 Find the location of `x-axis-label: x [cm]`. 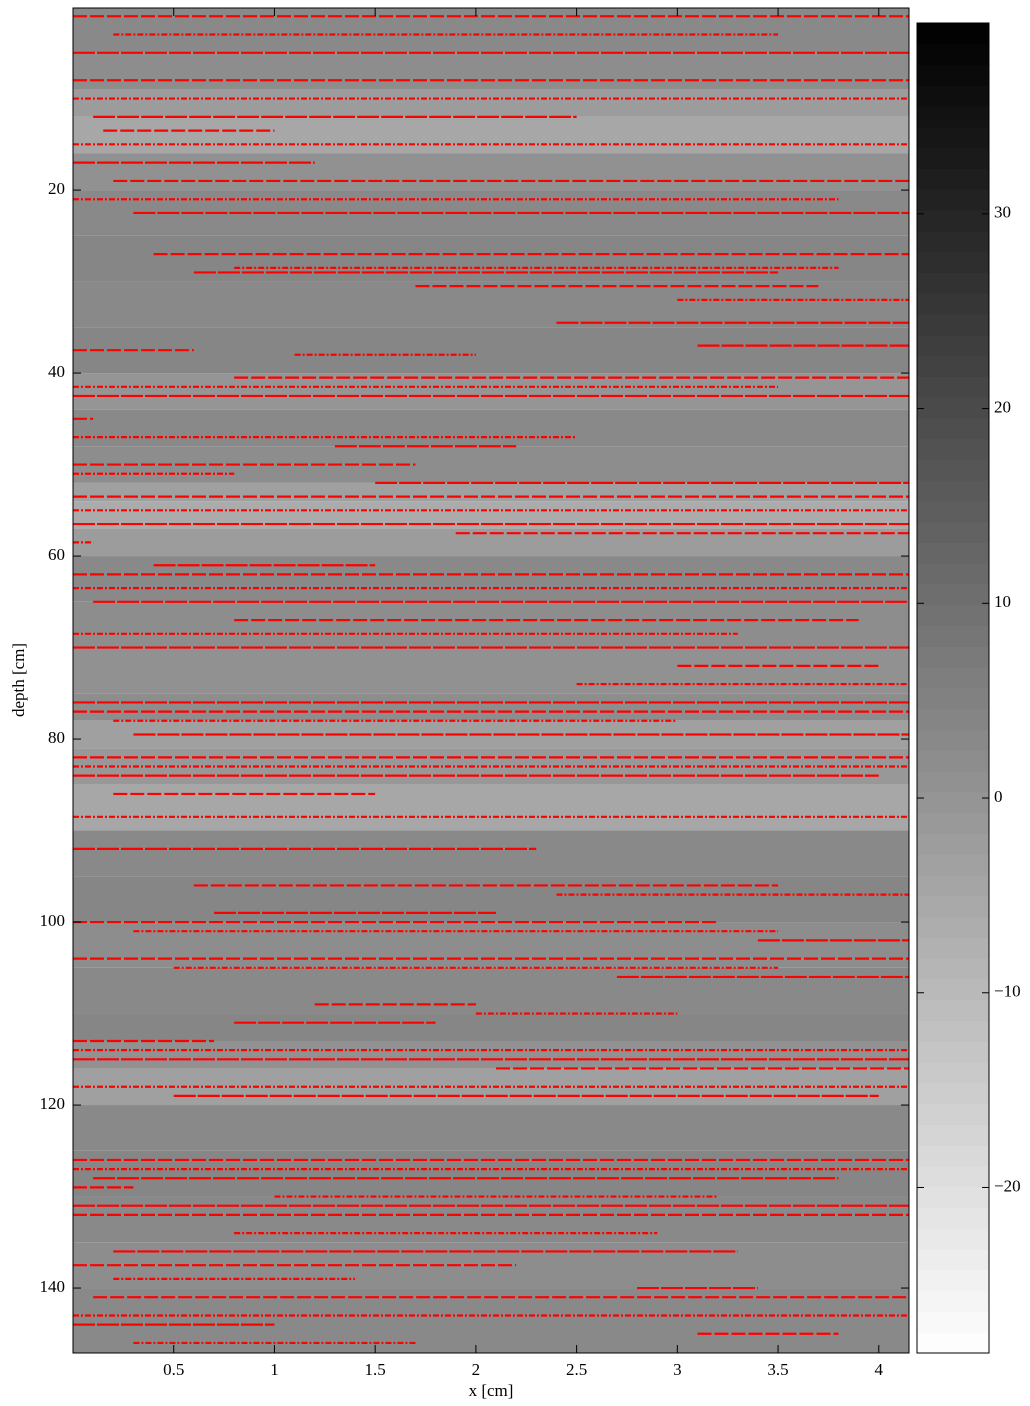

x-axis-label: x [cm] is located at coordinates (491, 1390).